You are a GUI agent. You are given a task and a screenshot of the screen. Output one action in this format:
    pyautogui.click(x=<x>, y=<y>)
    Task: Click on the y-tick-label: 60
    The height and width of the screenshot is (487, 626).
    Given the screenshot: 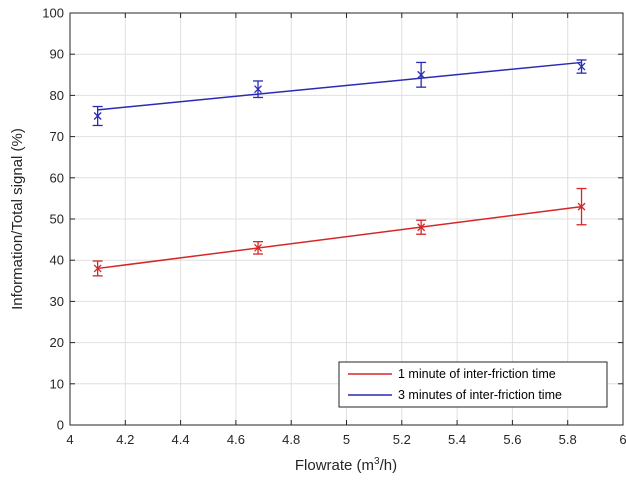 What is the action you would take?
    pyautogui.click(x=57, y=177)
    